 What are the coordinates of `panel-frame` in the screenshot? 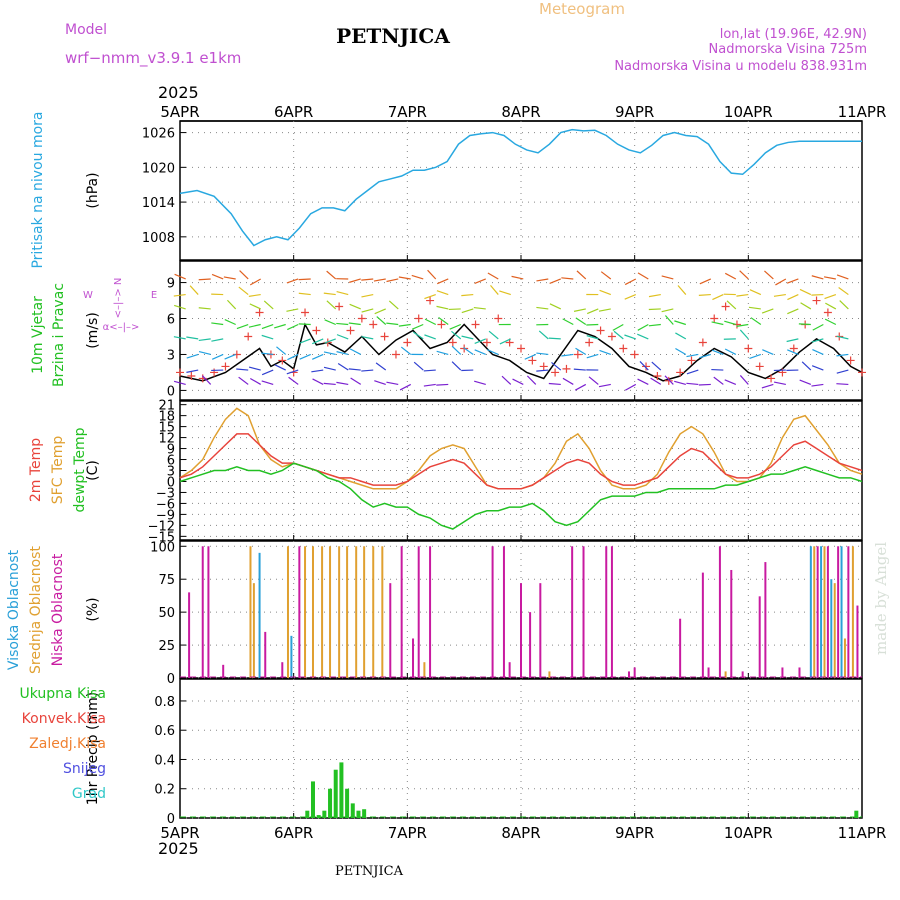 It's located at (521, 190).